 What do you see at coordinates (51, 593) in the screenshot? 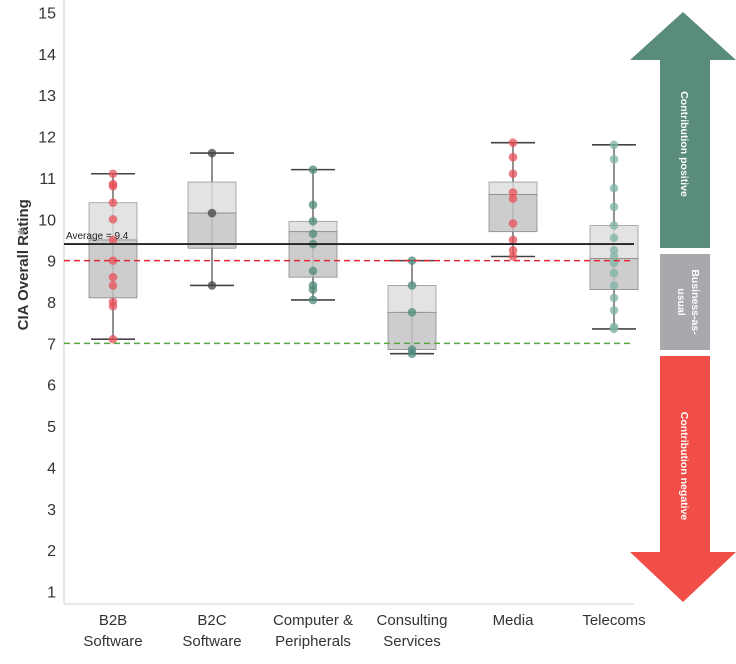
I see `y-tick-label: 1` at bounding box center [51, 593].